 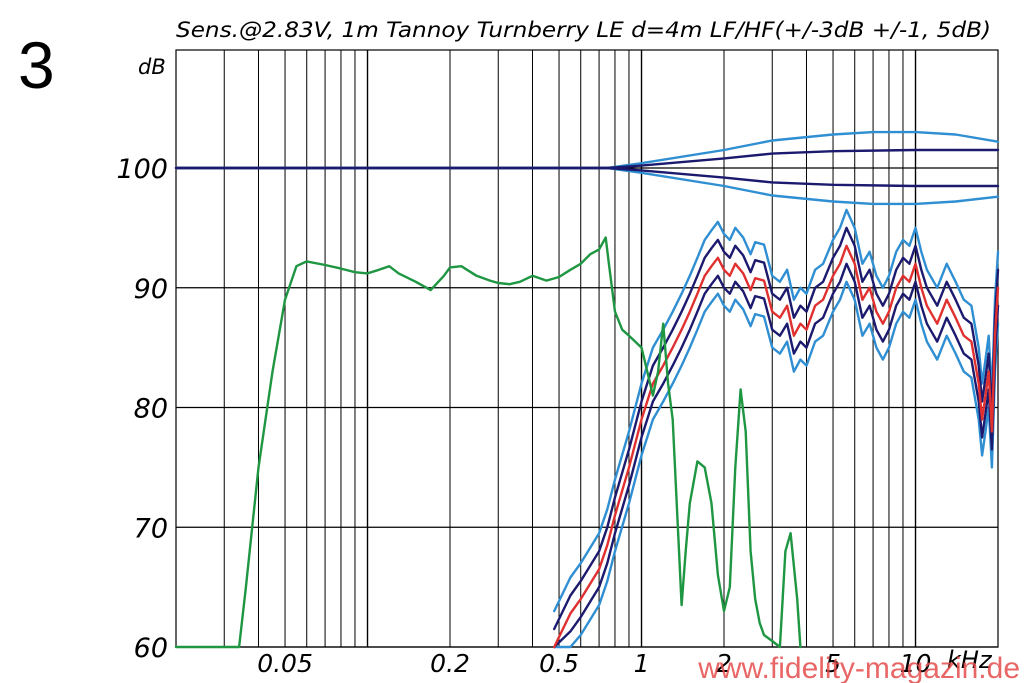 I want to click on y-tick-label: 100, so click(x=142, y=169).